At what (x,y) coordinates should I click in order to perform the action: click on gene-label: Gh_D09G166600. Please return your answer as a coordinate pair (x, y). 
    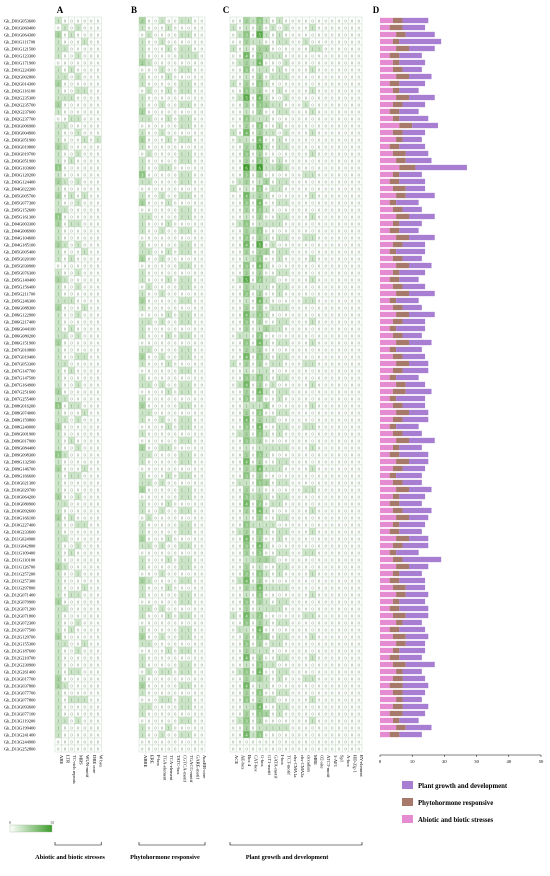
    Looking at the image, I should click on (20, 475).